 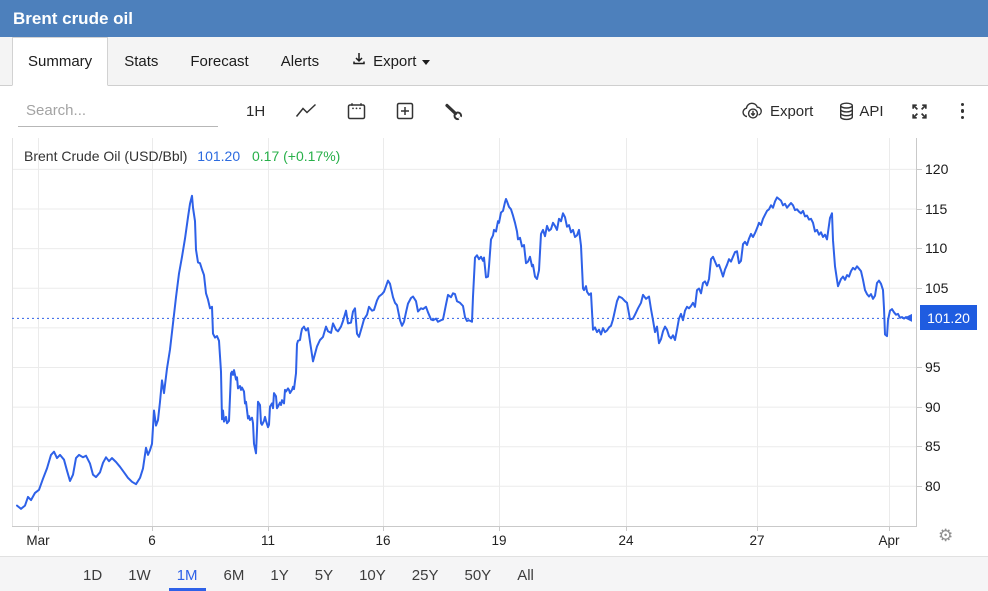 I want to click on tab-forecast: Forecast, so click(x=219, y=61).